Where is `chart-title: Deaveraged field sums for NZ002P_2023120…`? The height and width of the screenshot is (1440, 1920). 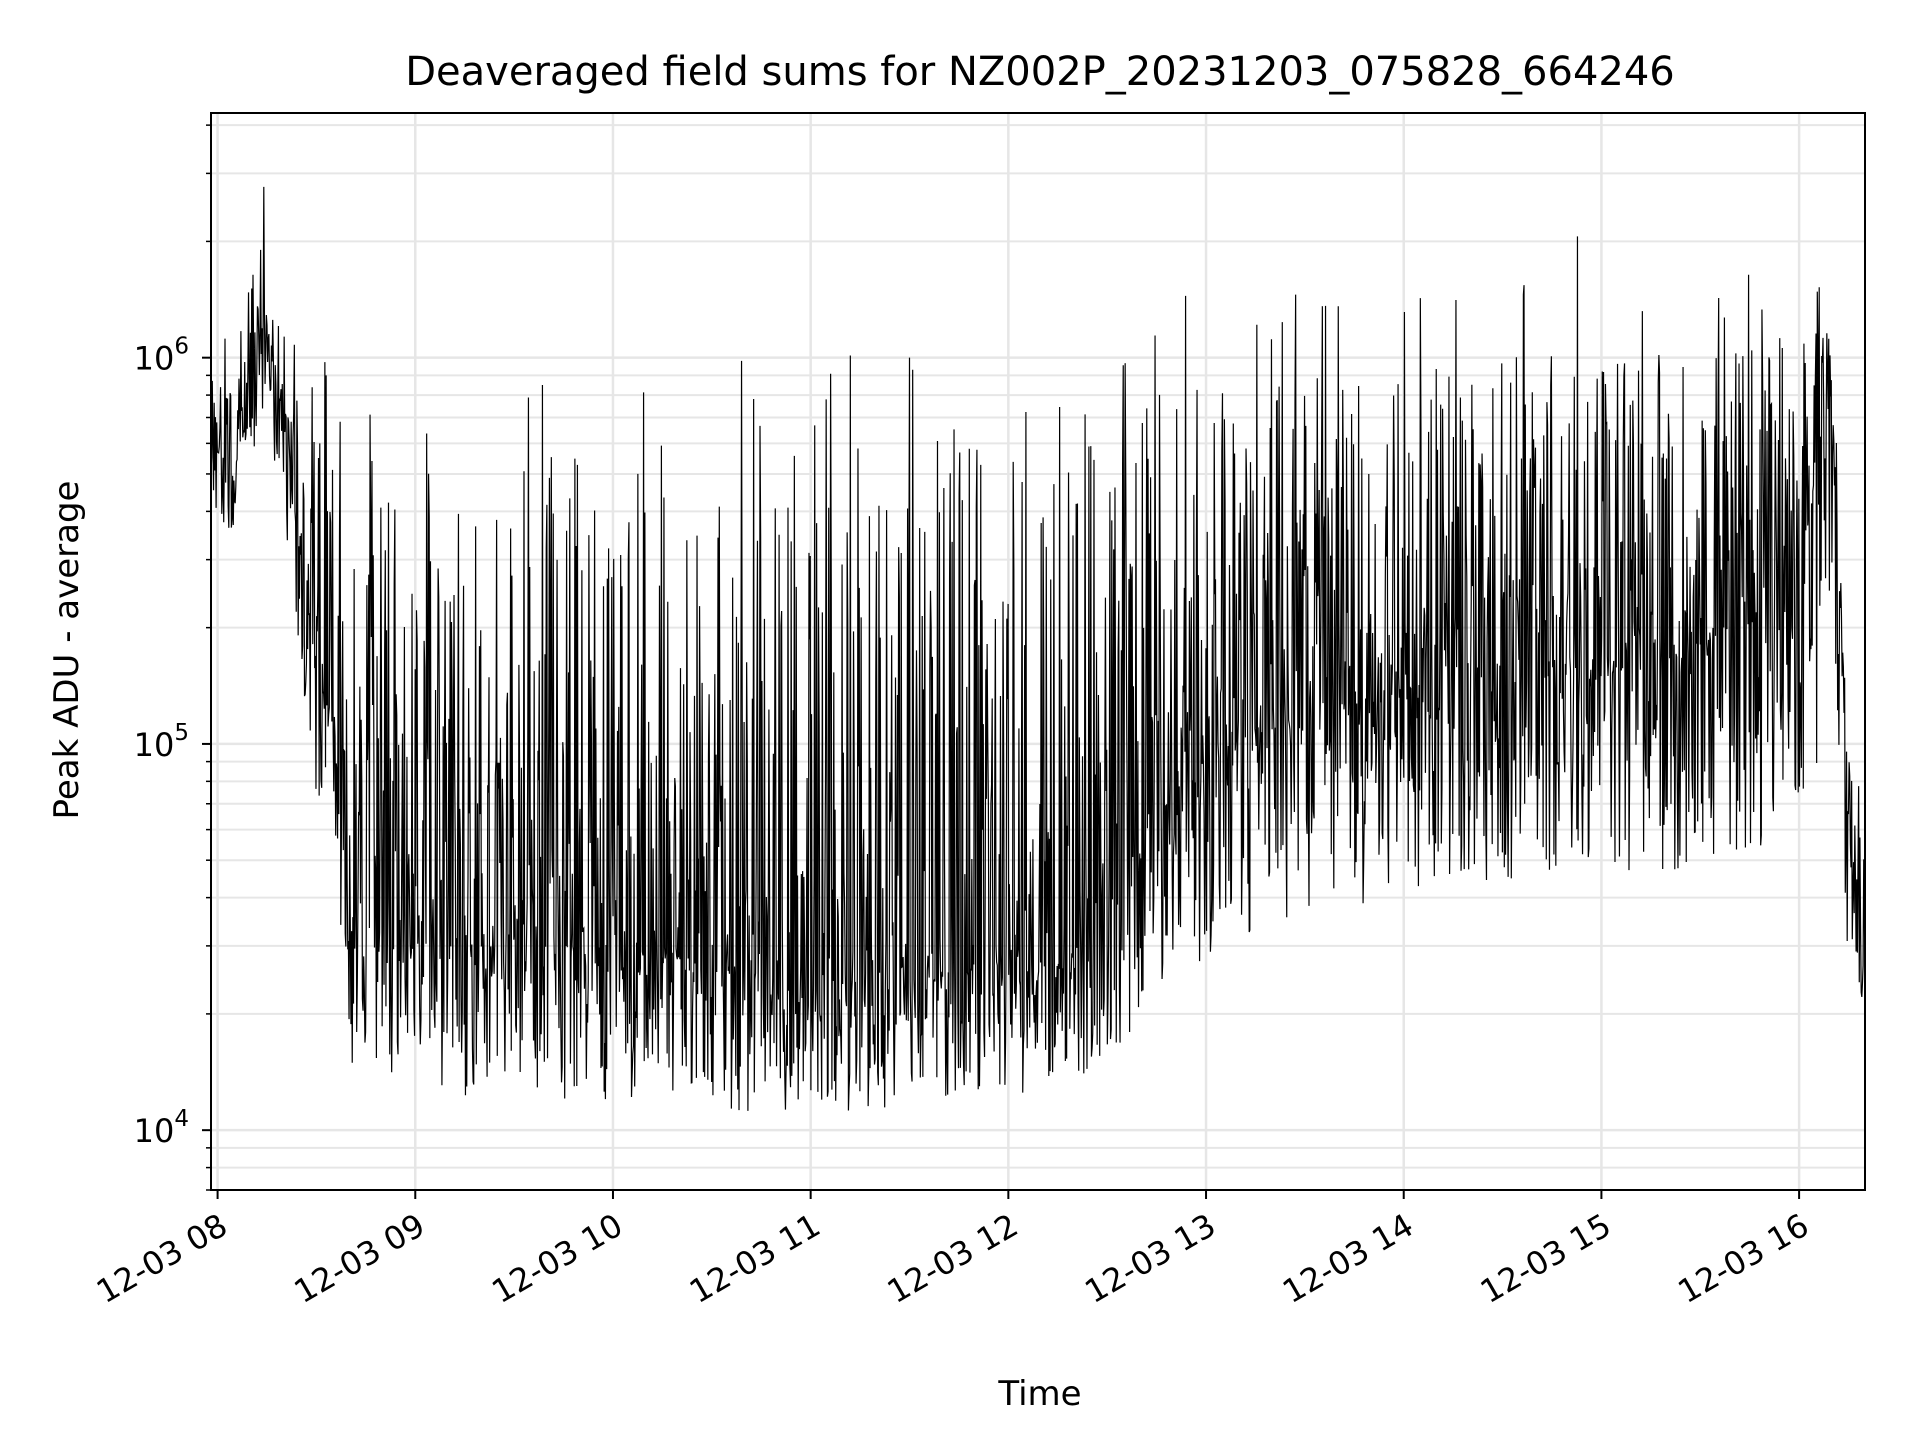 chart-title: Deaveraged field sums for NZ002P_2023120… is located at coordinates (1040, 72).